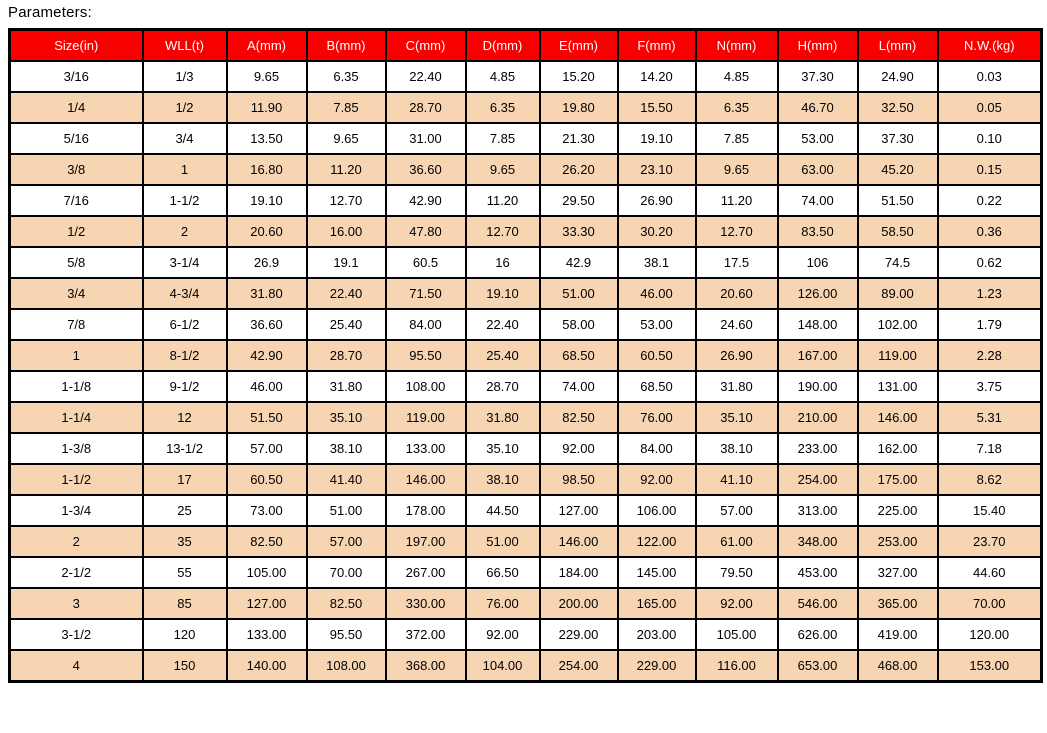 The image size is (1047, 733). I want to click on table-cell: 20.60, so click(736, 293).